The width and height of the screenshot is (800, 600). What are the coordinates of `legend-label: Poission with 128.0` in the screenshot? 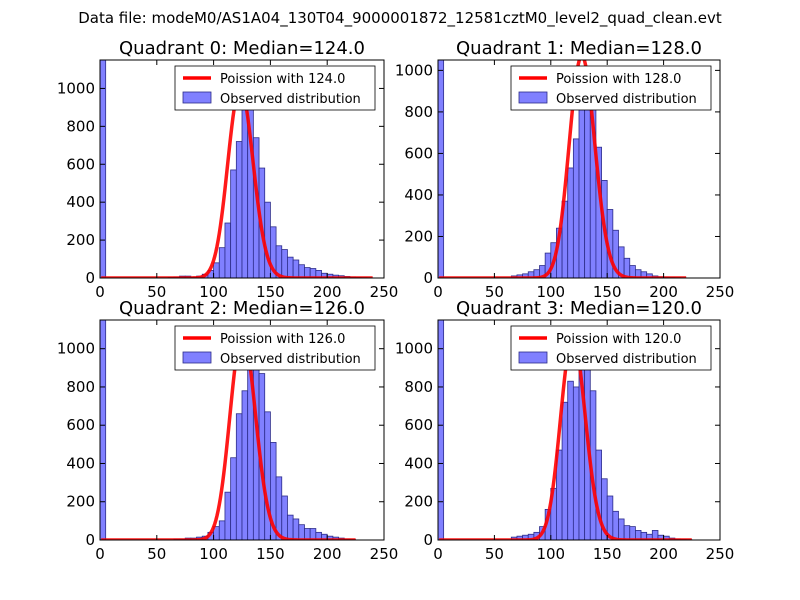 It's located at (618, 79).